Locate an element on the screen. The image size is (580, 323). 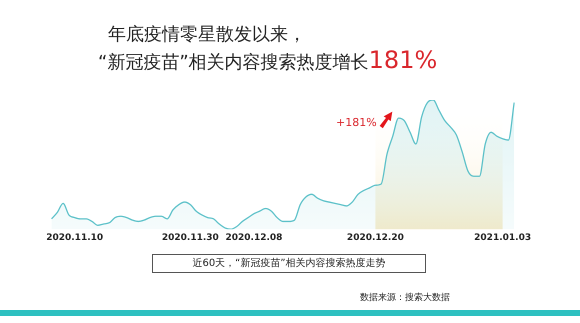
x-tick-label: 2020.12.20 is located at coordinates (375, 237).